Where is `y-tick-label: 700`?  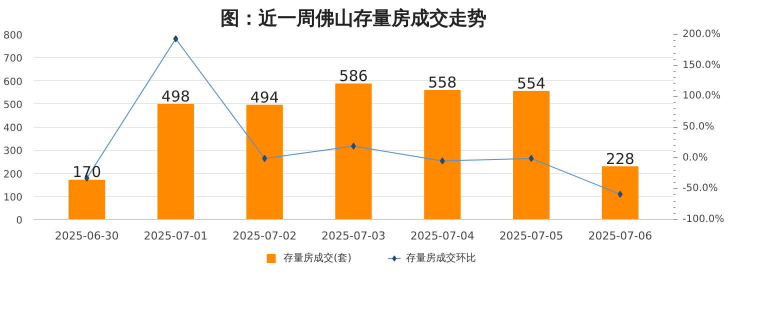
y-tick-label: 700 is located at coordinates (13, 59).